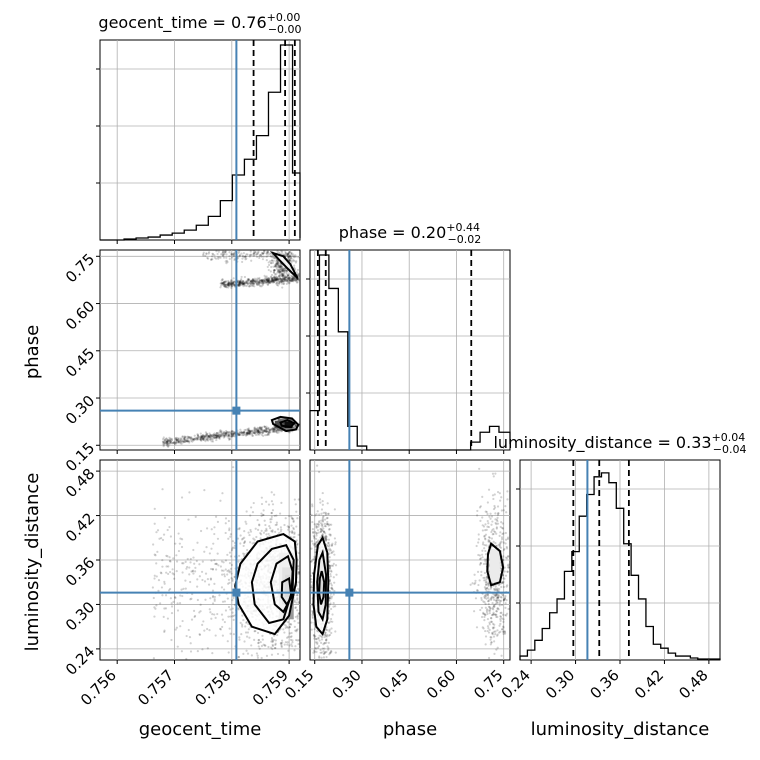 The height and width of the screenshot is (760, 760). I want to click on x-tick-label: 0.42, so click(649, 684).